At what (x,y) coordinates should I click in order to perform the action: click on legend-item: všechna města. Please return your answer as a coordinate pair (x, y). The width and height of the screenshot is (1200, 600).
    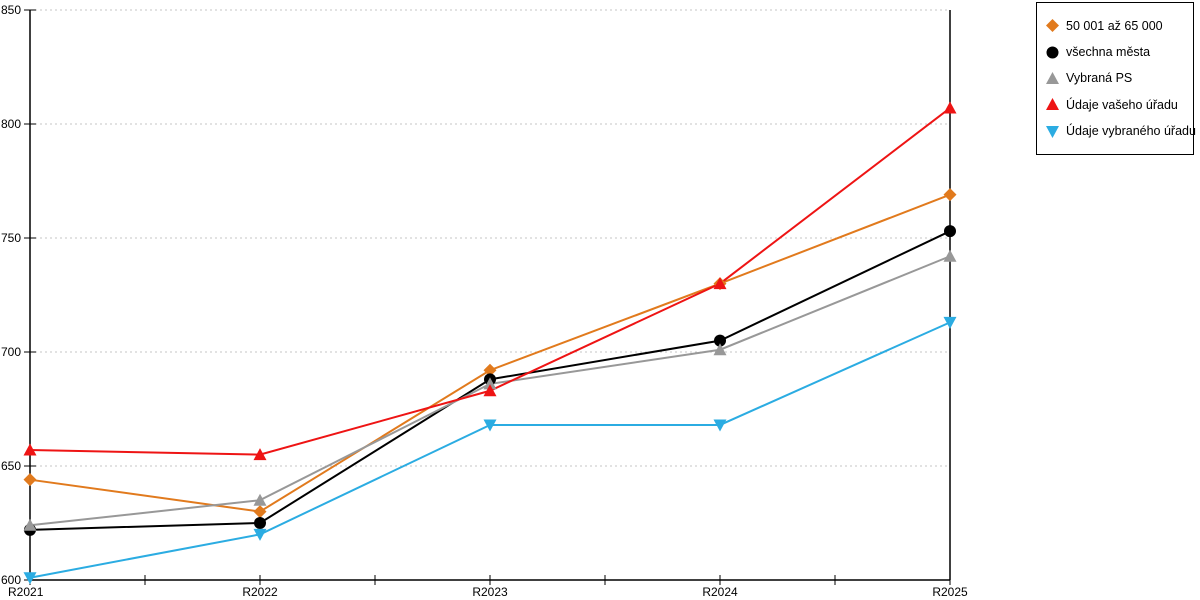
    Looking at the image, I should click on (1118, 52).